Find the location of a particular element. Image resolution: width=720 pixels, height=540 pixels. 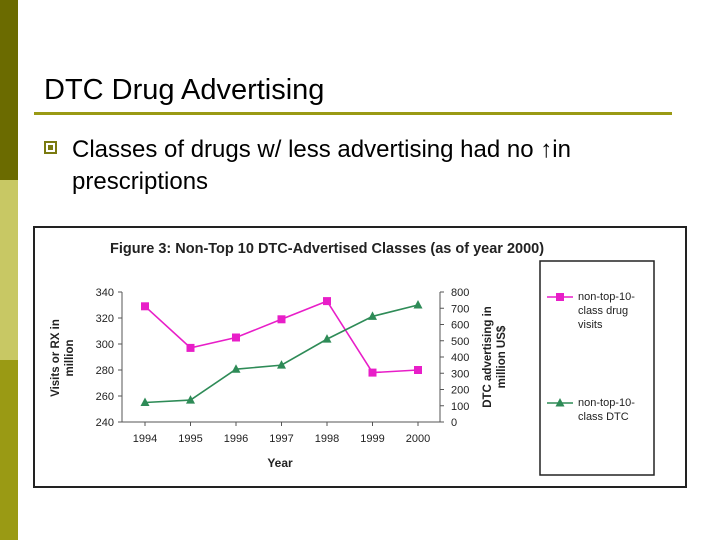

y2-tick-label: 500 is located at coordinates (460, 342).